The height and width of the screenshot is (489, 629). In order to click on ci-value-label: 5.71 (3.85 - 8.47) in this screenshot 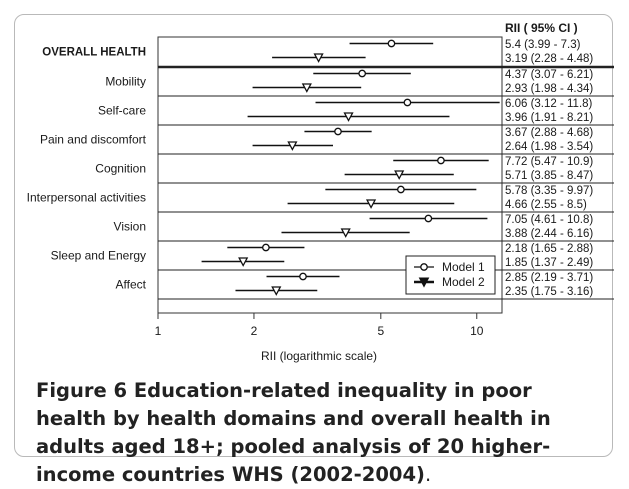, I will do `click(549, 176)`.